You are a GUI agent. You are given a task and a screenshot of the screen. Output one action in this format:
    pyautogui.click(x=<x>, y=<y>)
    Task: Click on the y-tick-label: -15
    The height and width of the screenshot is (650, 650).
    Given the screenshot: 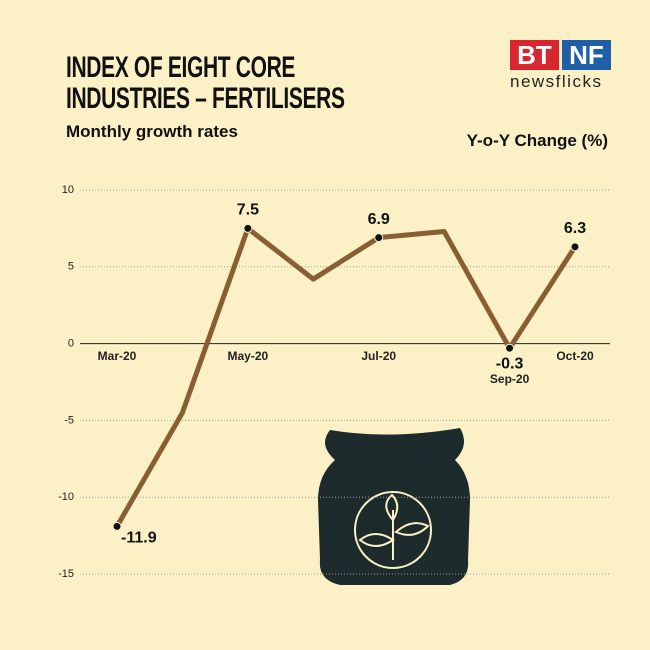 What is the action you would take?
    pyautogui.click(x=66, y=574)
    